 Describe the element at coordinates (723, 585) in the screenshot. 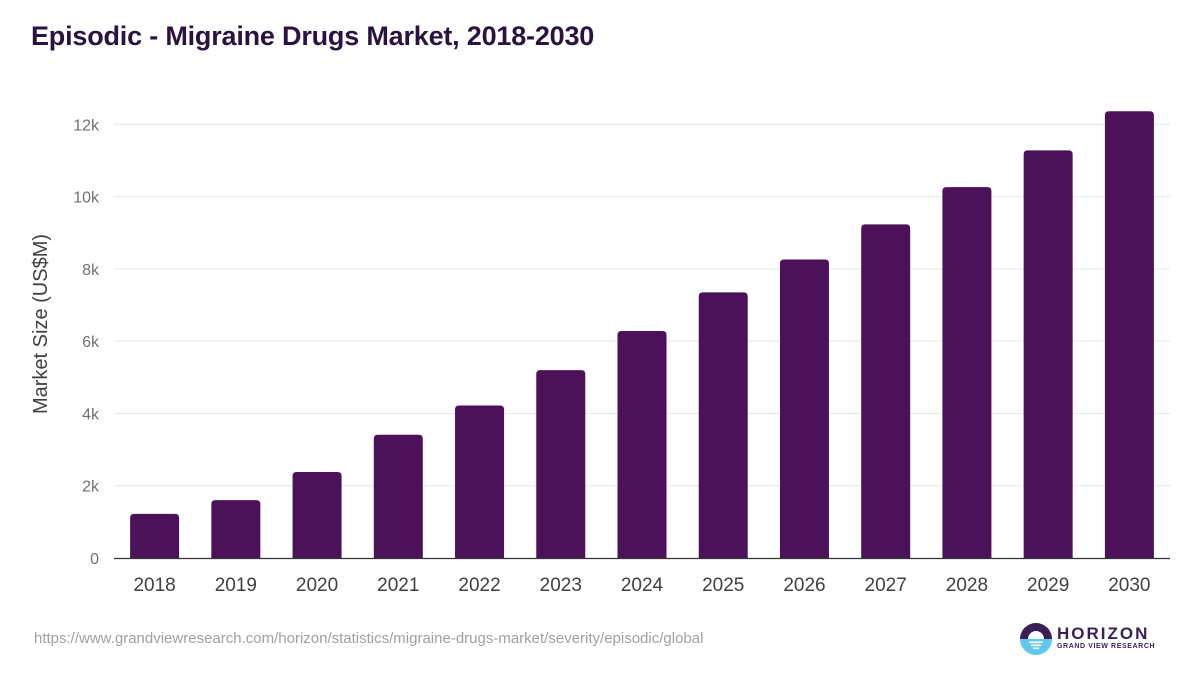

I see `x-tick-label: 2025` at that location.